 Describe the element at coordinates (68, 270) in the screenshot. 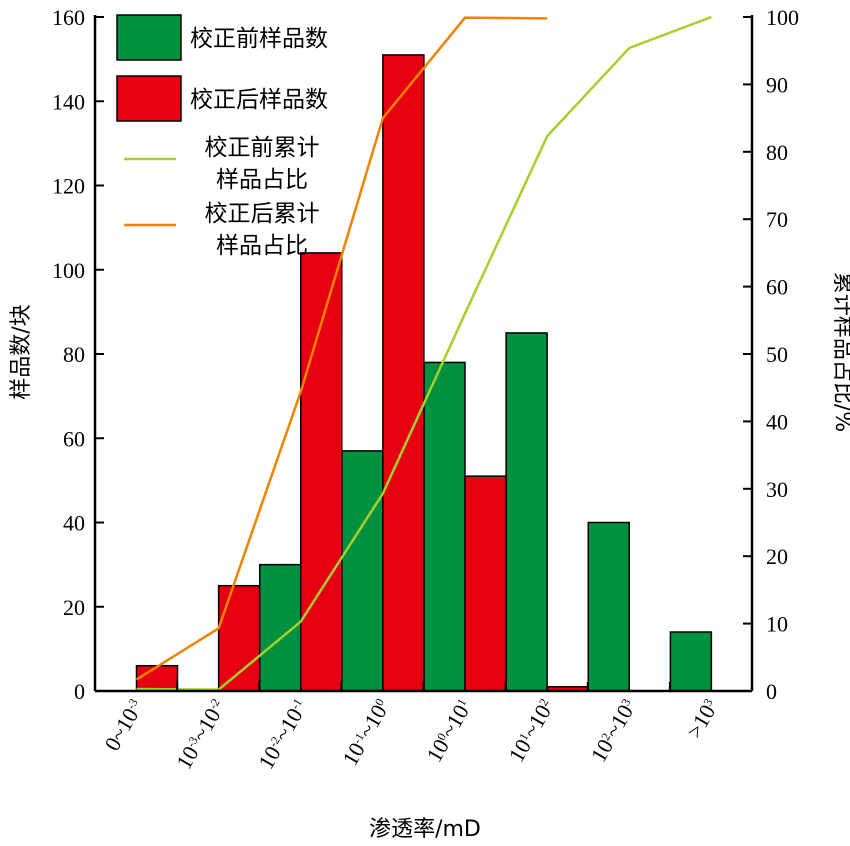

I see `y-tick-label: 100` at that location.